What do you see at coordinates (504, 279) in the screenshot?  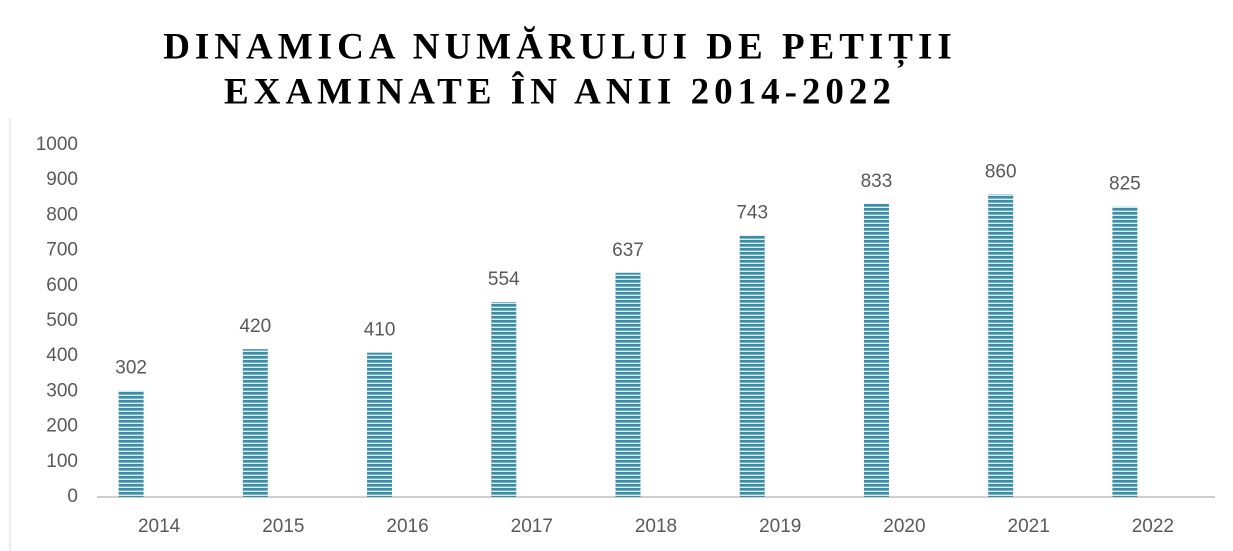 I see `data-label: 554` at bounding box center [504, 279].